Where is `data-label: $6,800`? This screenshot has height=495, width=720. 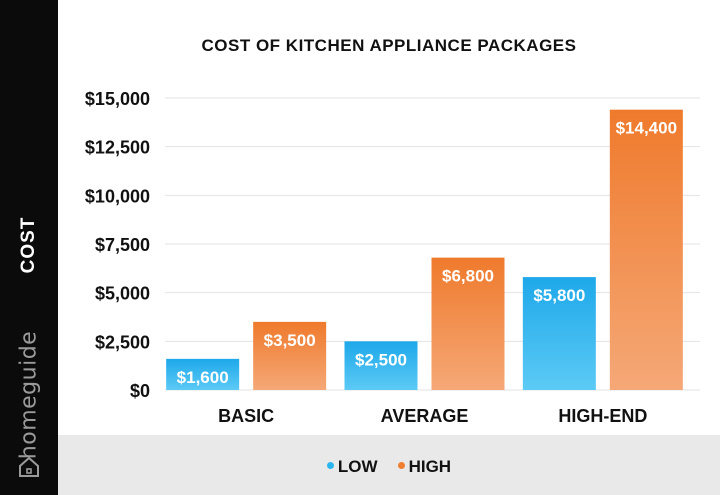 data-label: $6,800 is located at coordinates (468, 276).